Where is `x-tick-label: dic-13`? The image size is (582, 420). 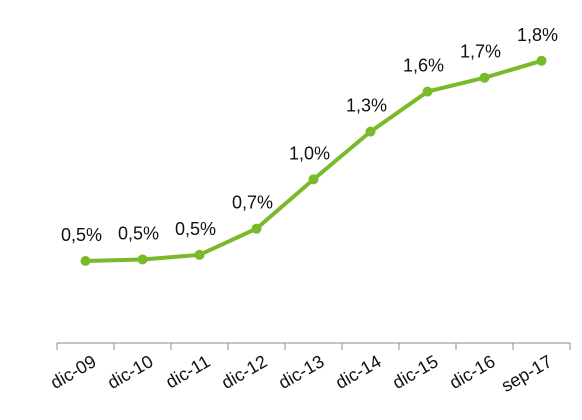
x-tick-label: dic-13 is located at coordinates (301, 372).